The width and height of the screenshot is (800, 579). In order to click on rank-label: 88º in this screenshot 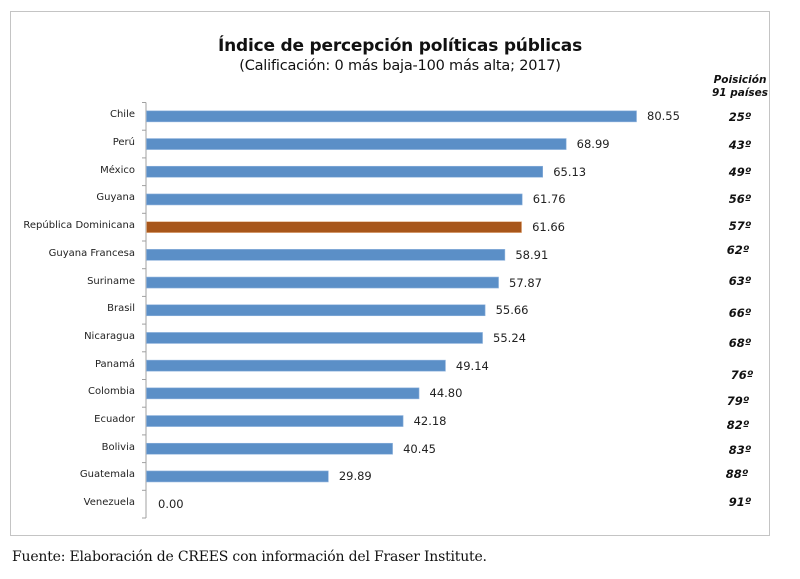, I will do `click(737, 474)`.